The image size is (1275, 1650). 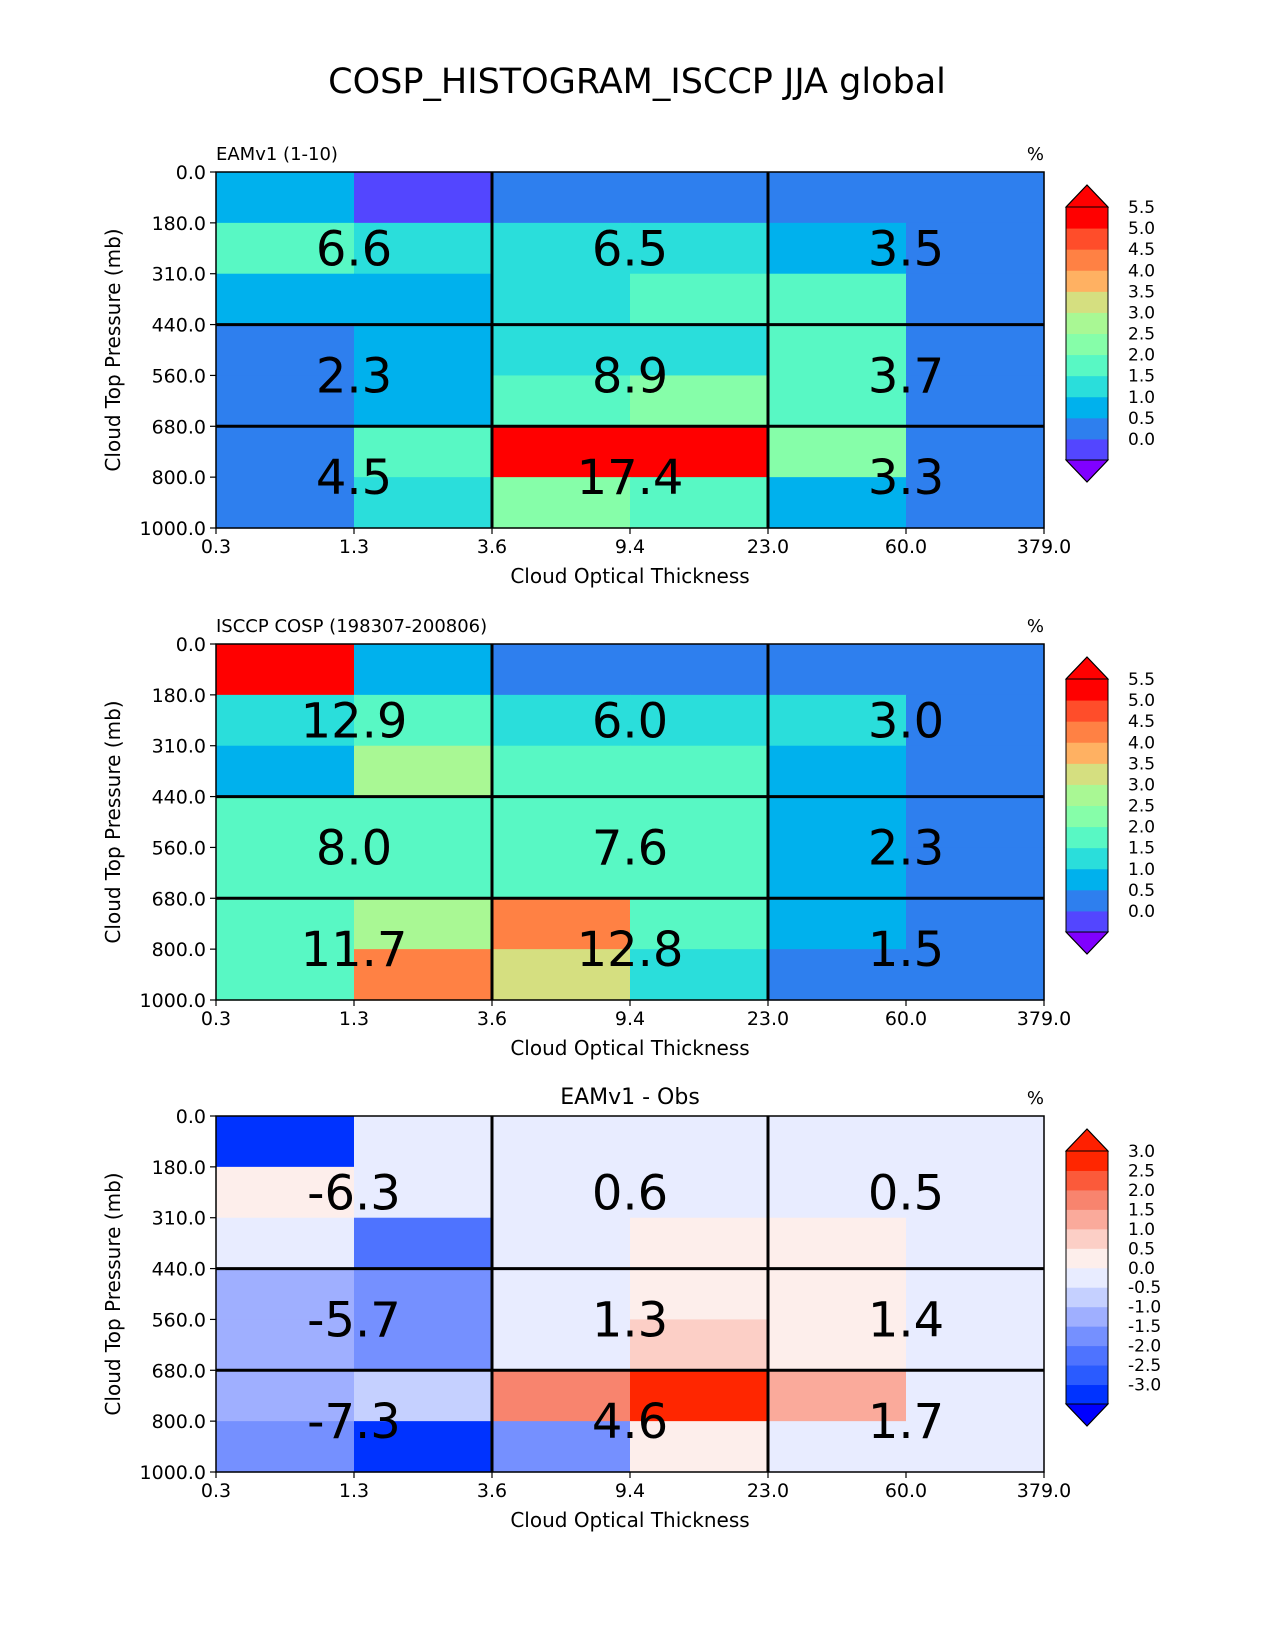 What do you see at coordinates (1141, 680) in the screenshot?
I see `colorbar-tick-label: 5.5` at bounding box center [1141, 680].